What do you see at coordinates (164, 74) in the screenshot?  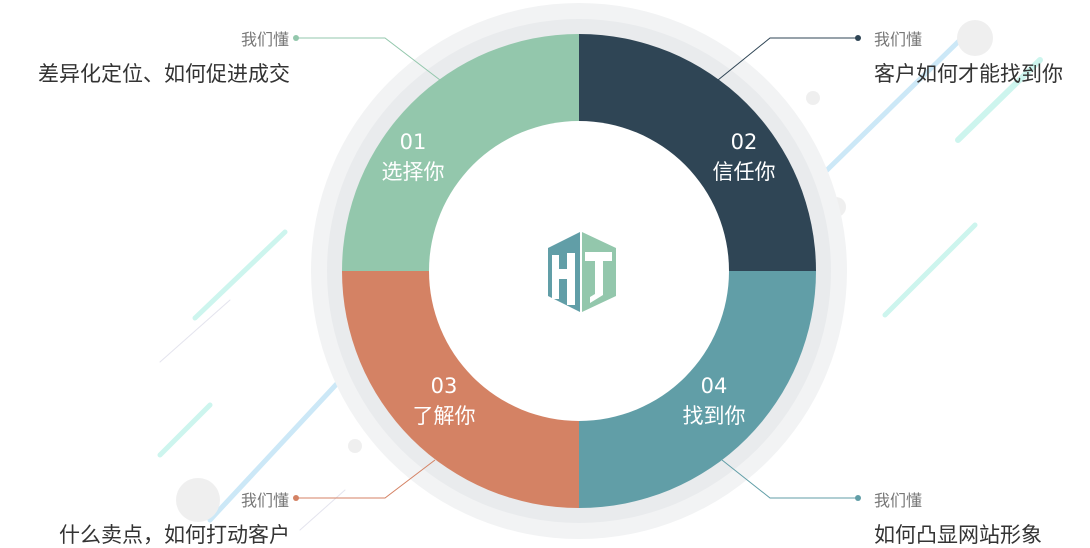 I see `desc-01: 差异化定位、如何促进成交` at bounding box center [164, 74].